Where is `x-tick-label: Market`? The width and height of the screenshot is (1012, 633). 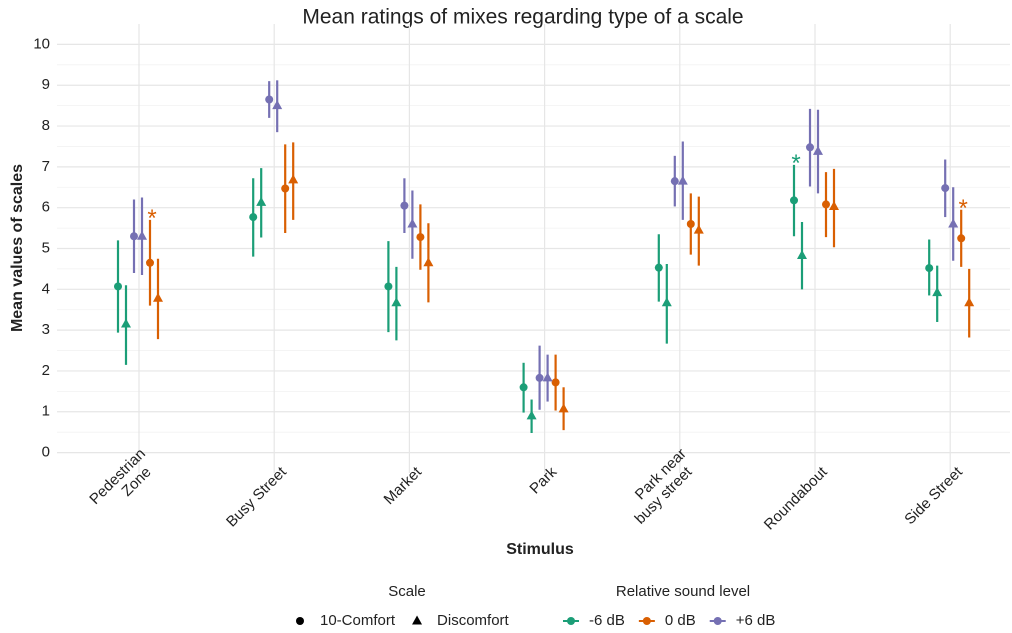
x-tick-label: Market is located at coordinates (403, 485).